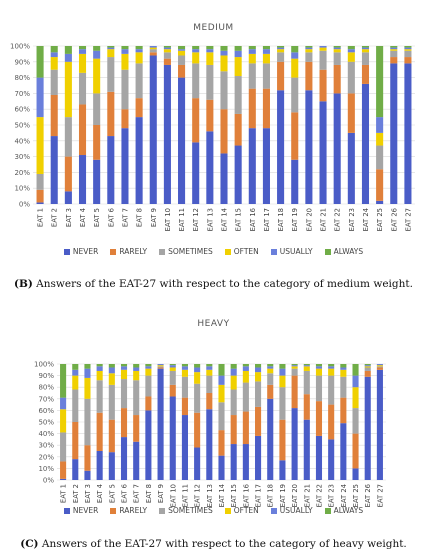 The width and height of the screenshot is (427, 550). I want to click on x-tick-label: EAT 3, so click(69, 217).